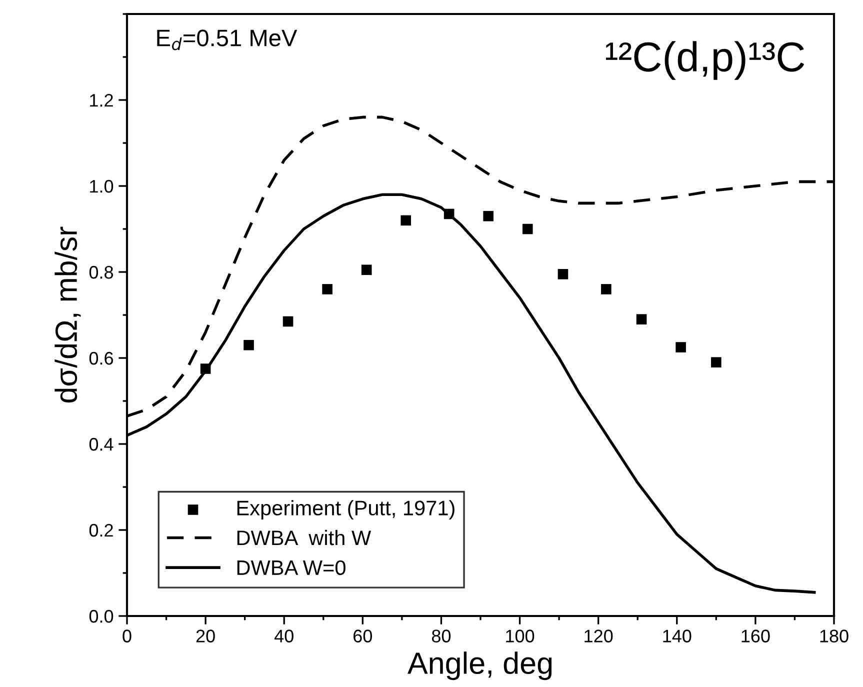 The height and width of the screenshot is (687, 863). What do you see at coordinates (834, 636) in the screenshot?
I see `x-tick-label: 180` at bounding box center [834, 636].